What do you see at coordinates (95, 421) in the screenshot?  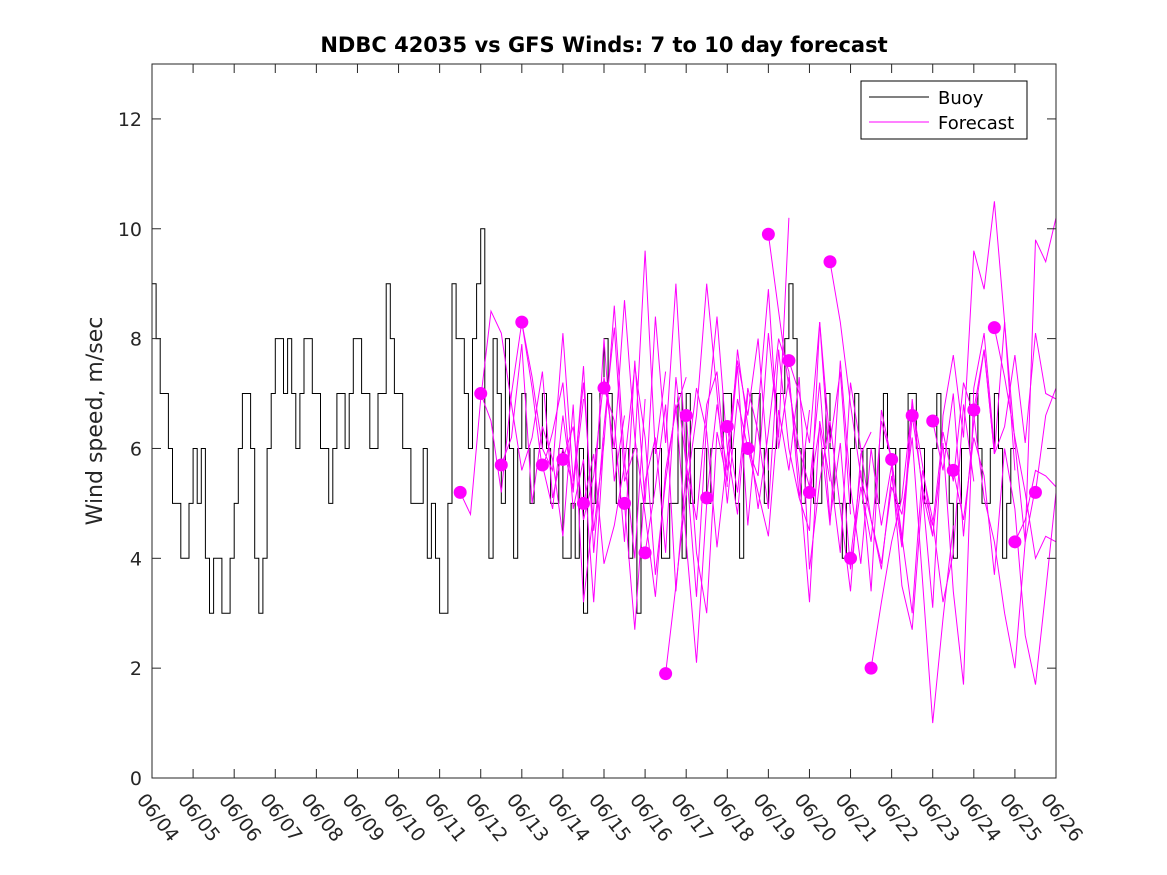 I see `y-axis-label: Wind speed, m/sec` at bounding box center [95, 421].